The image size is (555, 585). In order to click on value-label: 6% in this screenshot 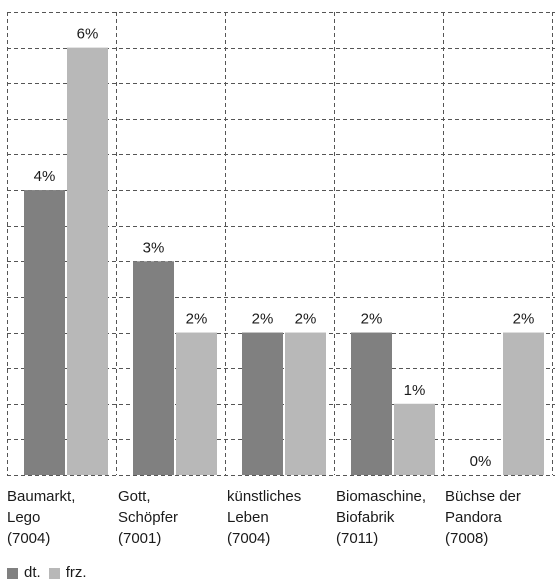, I will do `click(88, 34)`.